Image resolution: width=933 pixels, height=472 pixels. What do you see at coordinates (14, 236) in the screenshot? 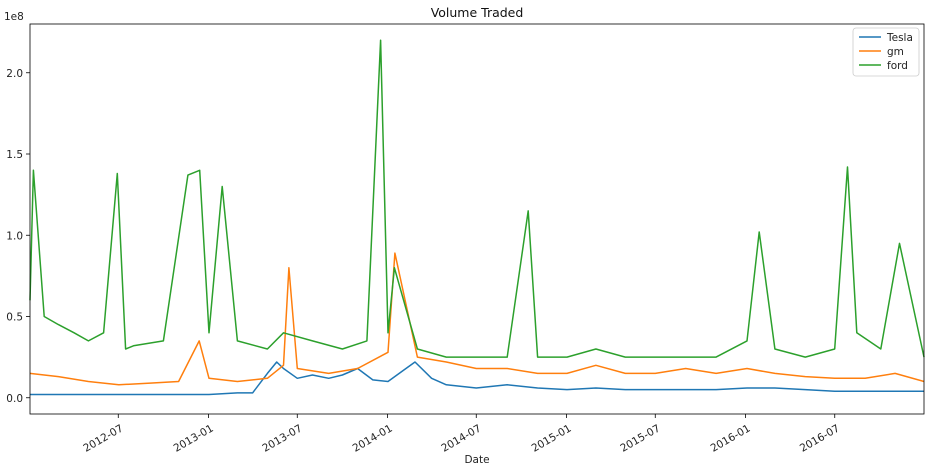
I see `y-tick-label: 1.0` at bounding box center [14, 236].